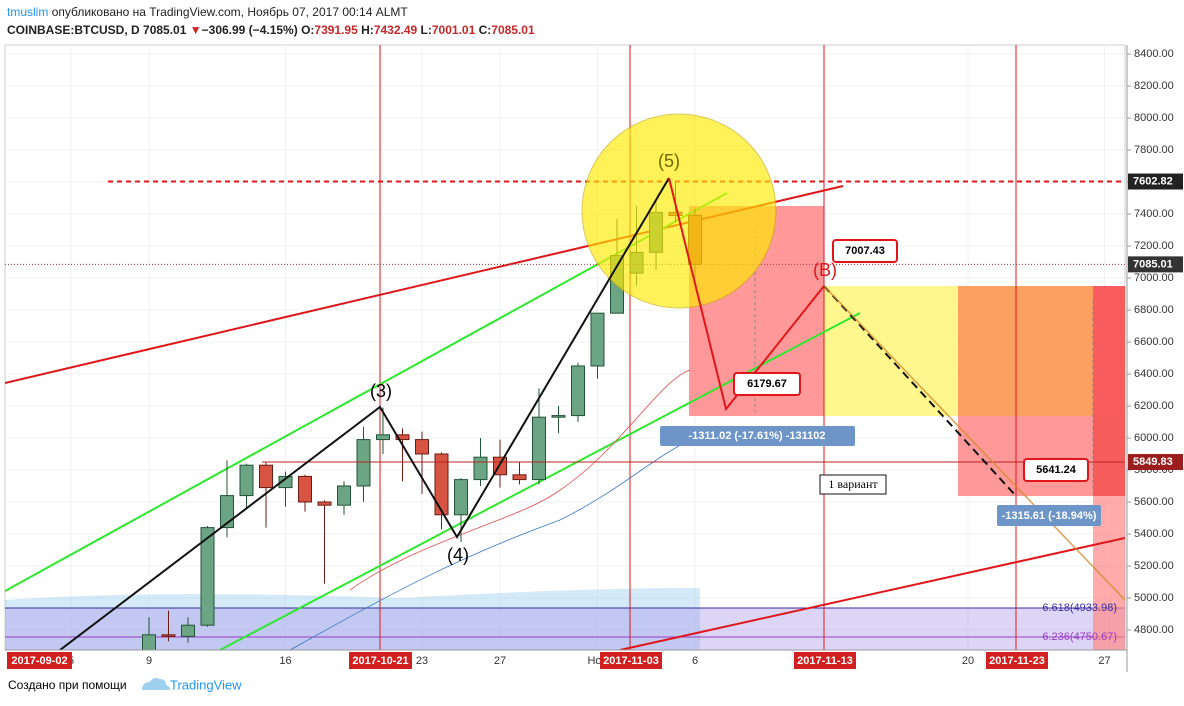 The image size is (1184, 706). Describe the element at coordinates (1154, 566) in the screenshot. I see `y-tick-label: 5200.00` at that location.